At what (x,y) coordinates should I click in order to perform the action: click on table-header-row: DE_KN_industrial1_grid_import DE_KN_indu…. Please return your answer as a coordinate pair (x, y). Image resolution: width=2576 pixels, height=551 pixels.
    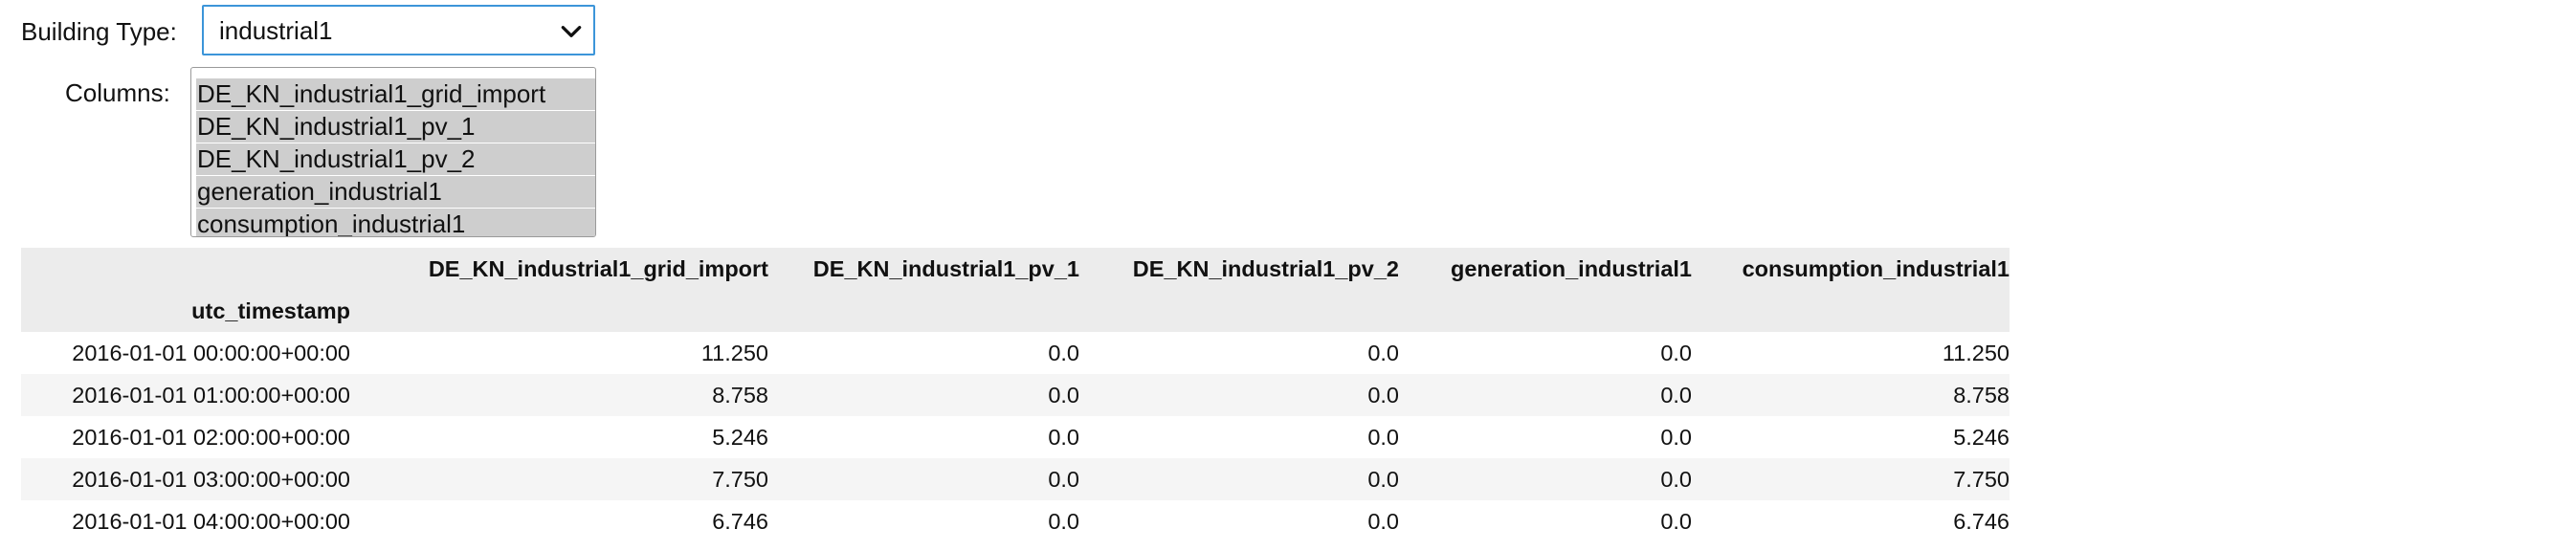
    Looking at the image, I should click on (1015, 269).